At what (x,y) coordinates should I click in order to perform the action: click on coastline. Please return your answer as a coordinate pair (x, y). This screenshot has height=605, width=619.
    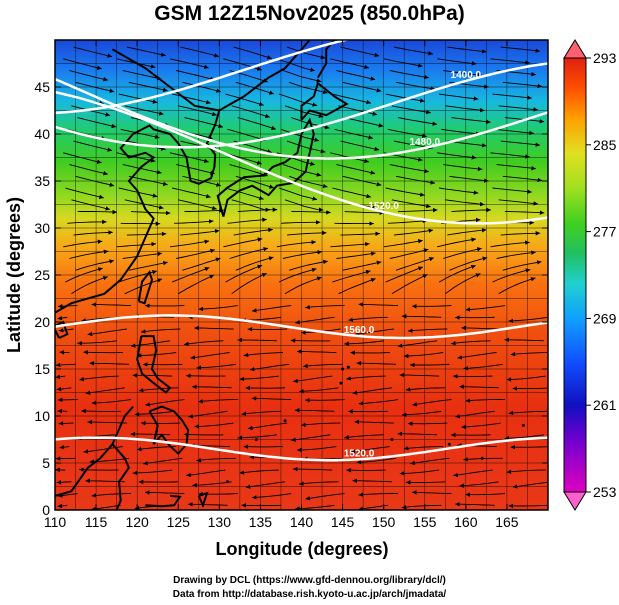
    Looking at the image, I should click on (211, 76).